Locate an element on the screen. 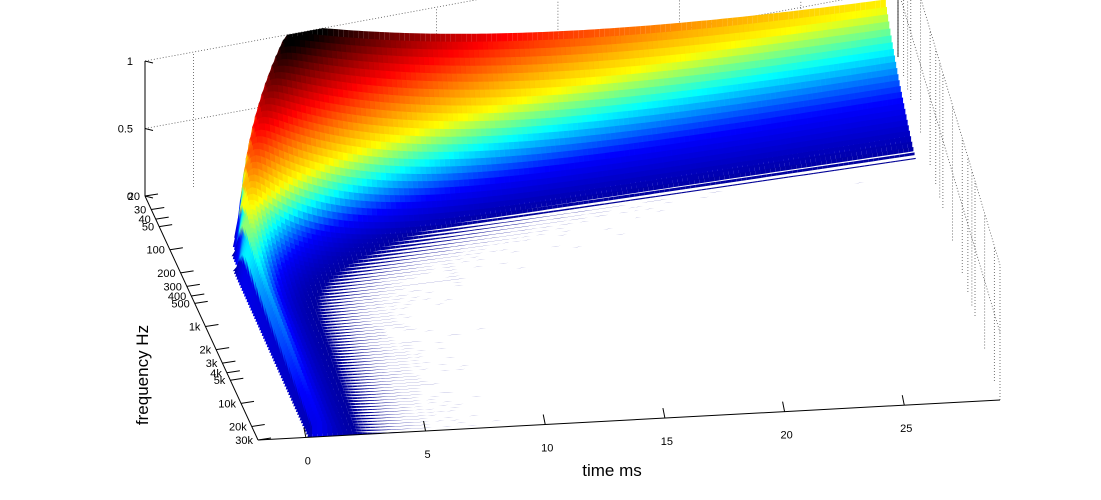 The image size is (1101, 500). z-axis: 00.51 is located at coordinates (136, 129).